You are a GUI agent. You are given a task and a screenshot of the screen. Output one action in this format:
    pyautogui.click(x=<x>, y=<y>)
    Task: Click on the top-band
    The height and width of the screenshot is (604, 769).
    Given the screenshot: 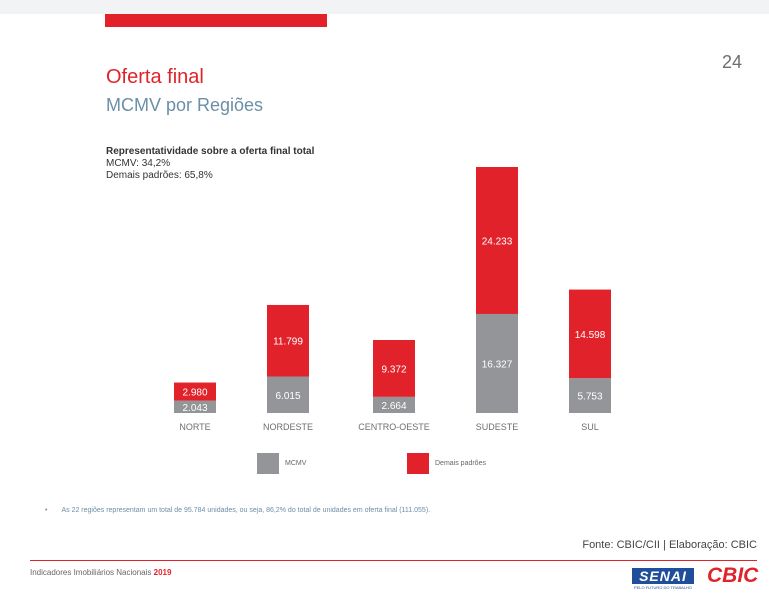 What is the action you would take?
    pyautogui.click(x=384, y=7)
    